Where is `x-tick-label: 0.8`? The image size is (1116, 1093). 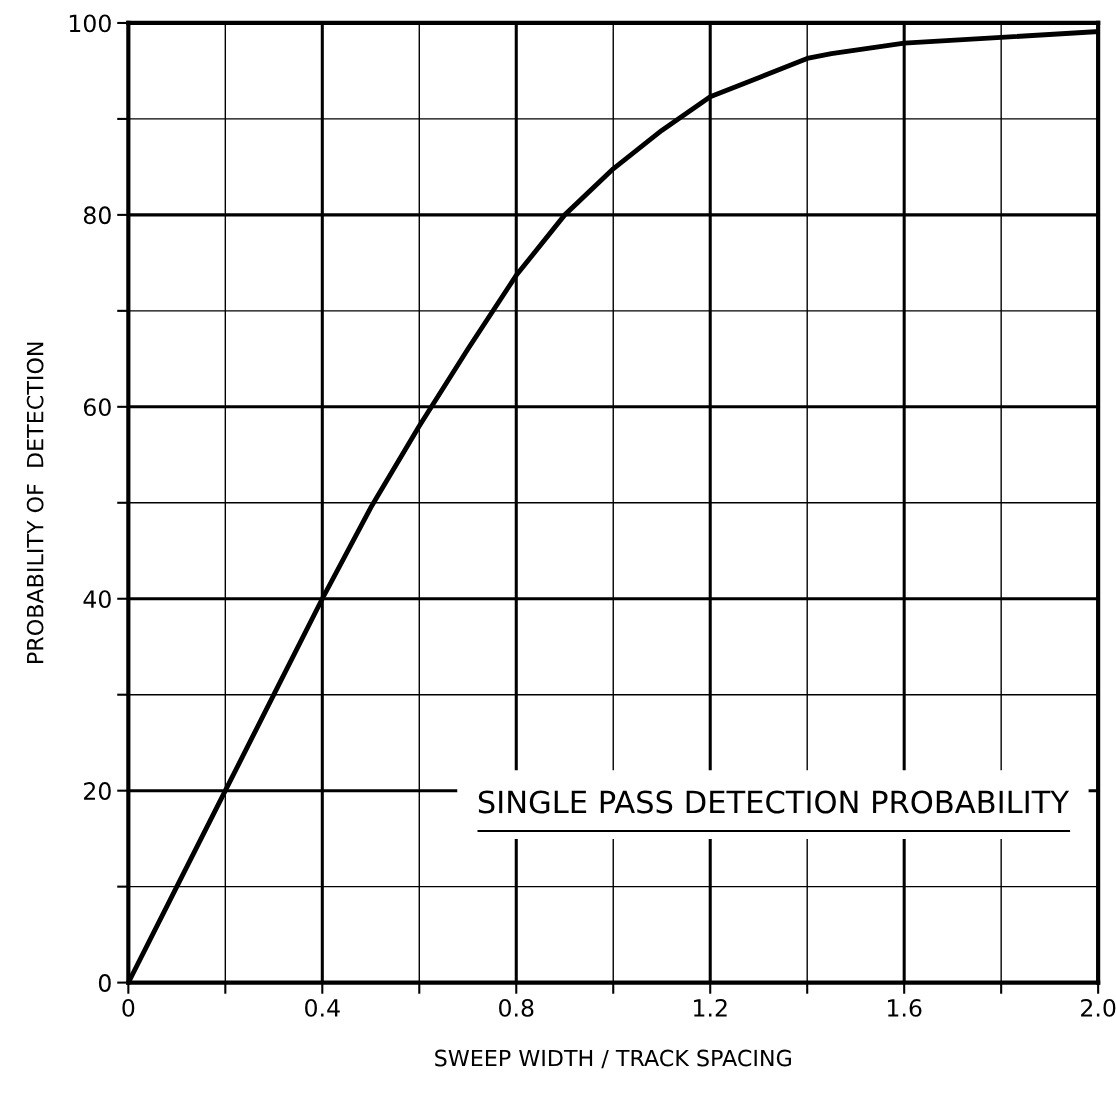
x-tick-label: 0.8 is located at coordinates (516, 1008).